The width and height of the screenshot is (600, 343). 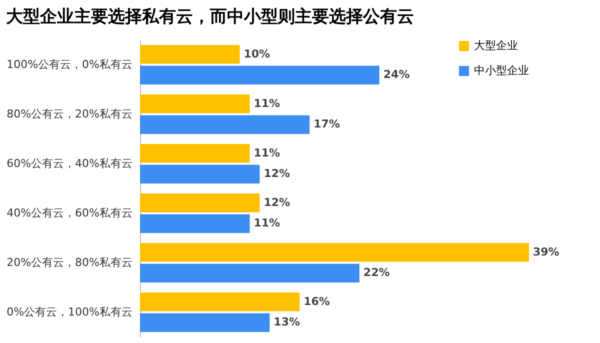 What do you see at coordinates (501, 70) in the screenshot?
I see `legend-label: 中小型企业` at bounding box center [501, 70].